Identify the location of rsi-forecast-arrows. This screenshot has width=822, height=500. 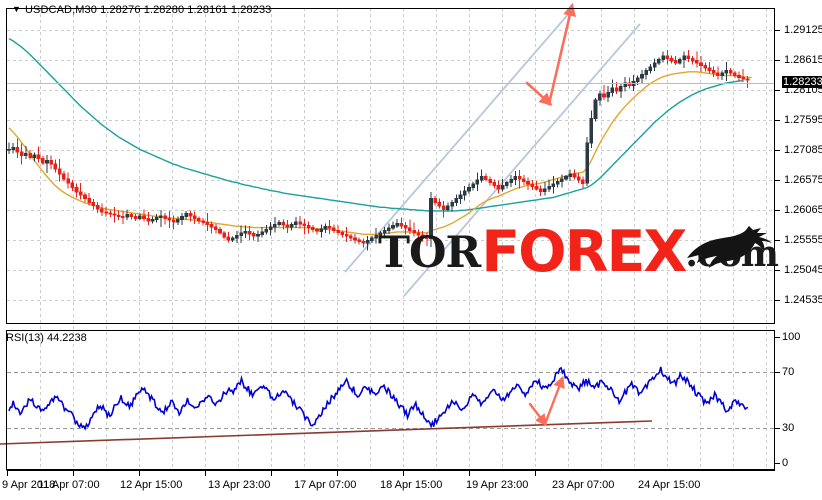
(546, 401).